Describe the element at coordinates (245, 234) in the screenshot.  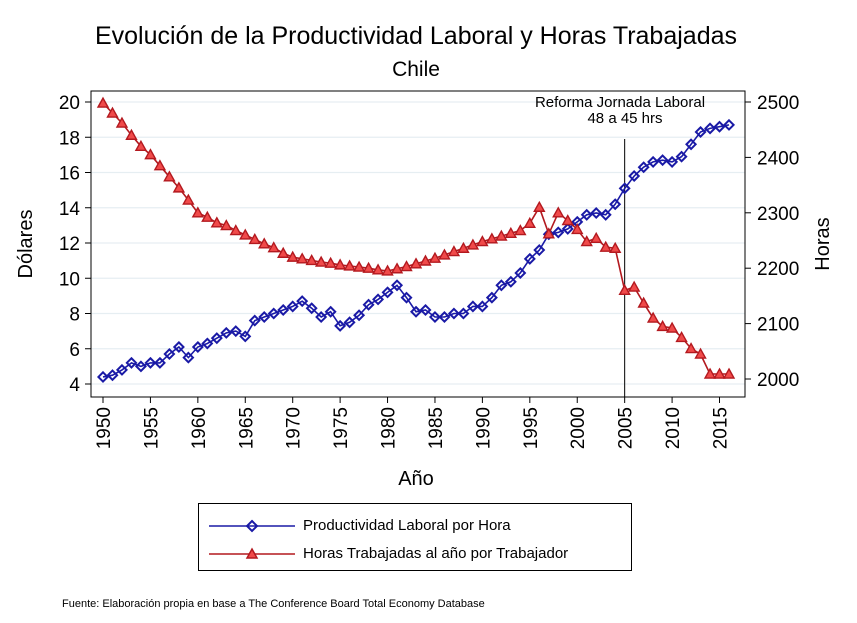
I see `series-1-point-1965` at that location.